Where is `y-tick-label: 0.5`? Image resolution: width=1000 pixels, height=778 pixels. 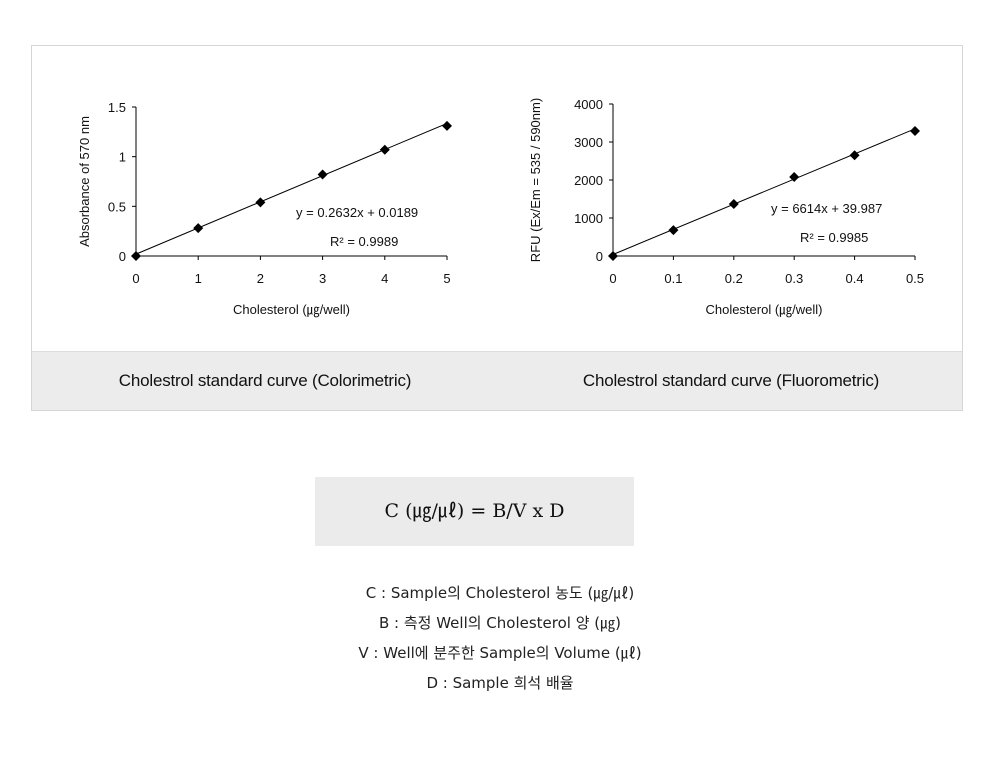 y-tick-label: 0.5 is located at coordinates (117, 206).